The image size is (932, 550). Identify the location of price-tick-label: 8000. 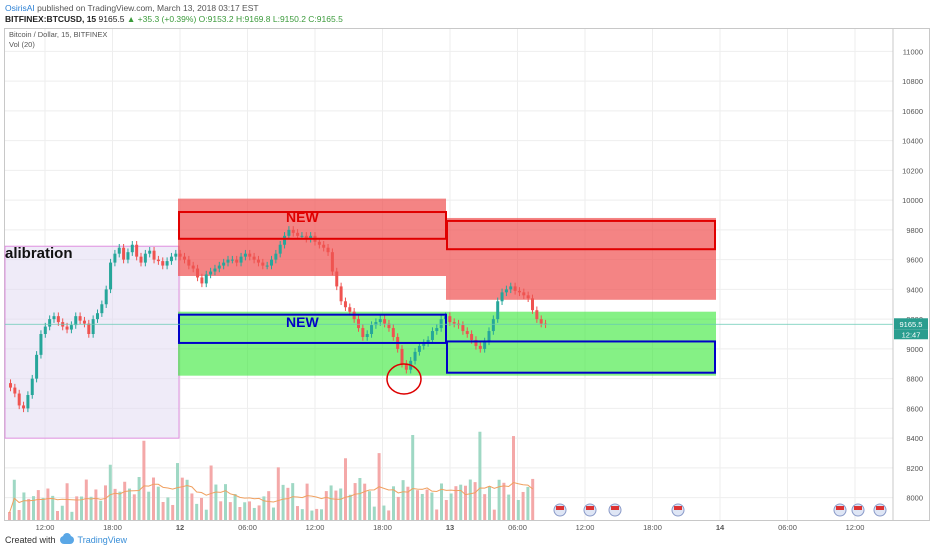
(914, 498).